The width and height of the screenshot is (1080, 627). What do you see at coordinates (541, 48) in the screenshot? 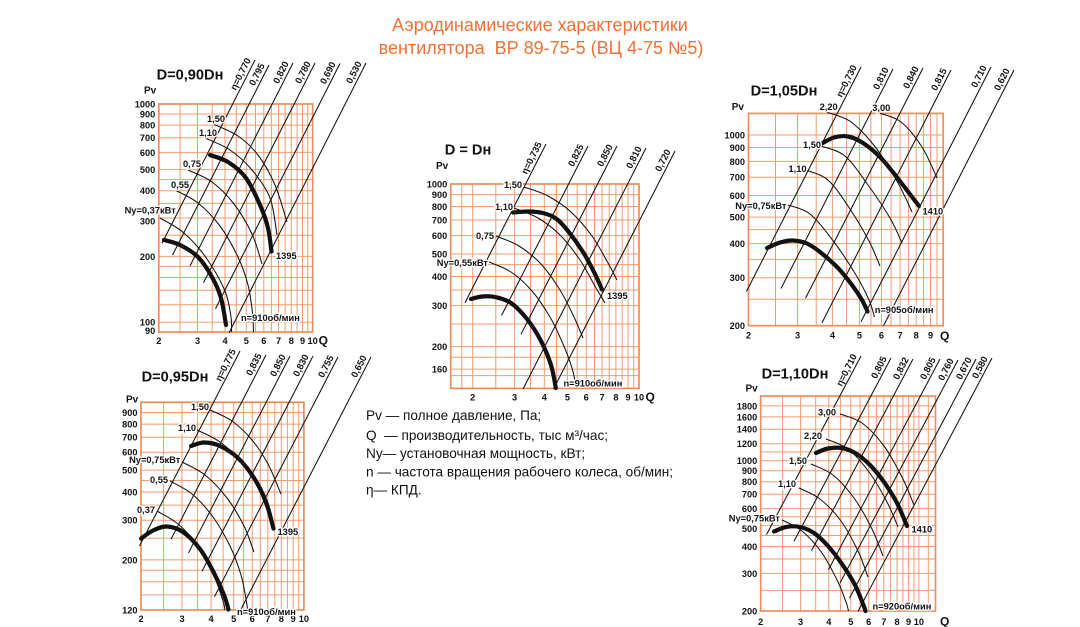
I see `svg-text:вентилятора ВР 89-75-5 (ВЦ 4-: вентилятора ВР 89-75-5 (ВЦ 4-75 №5)` at bounding box center [541, 48].